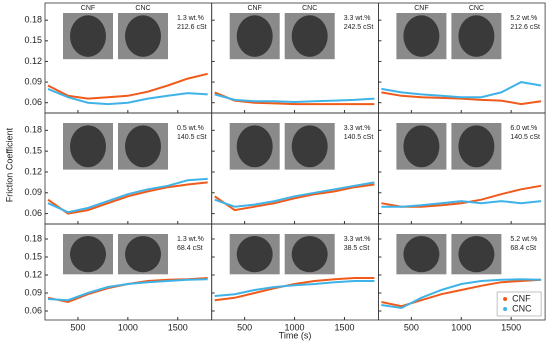  I want to click on annotation: 242.5 cSt, so click(359, 27).